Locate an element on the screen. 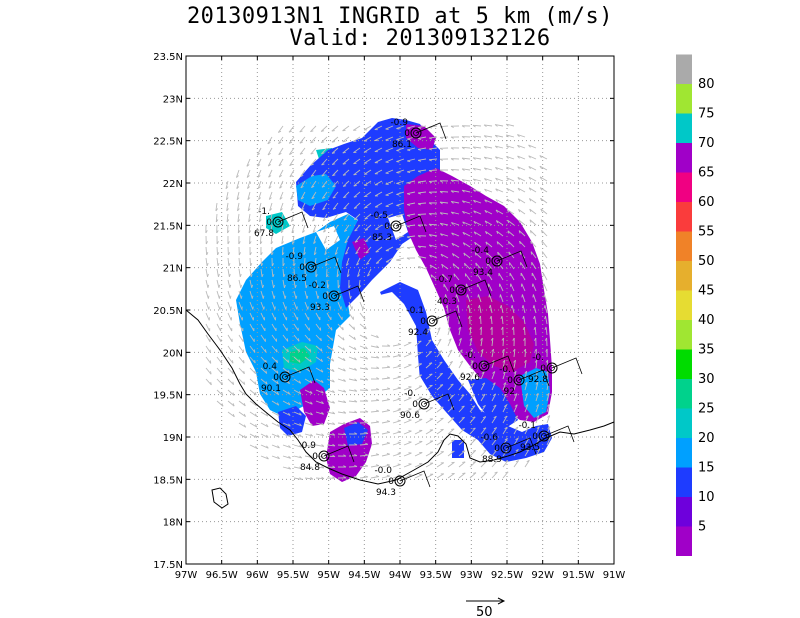 The image size is (800, 618). colorbar-label: 40 is located at coordinates (706, 320).